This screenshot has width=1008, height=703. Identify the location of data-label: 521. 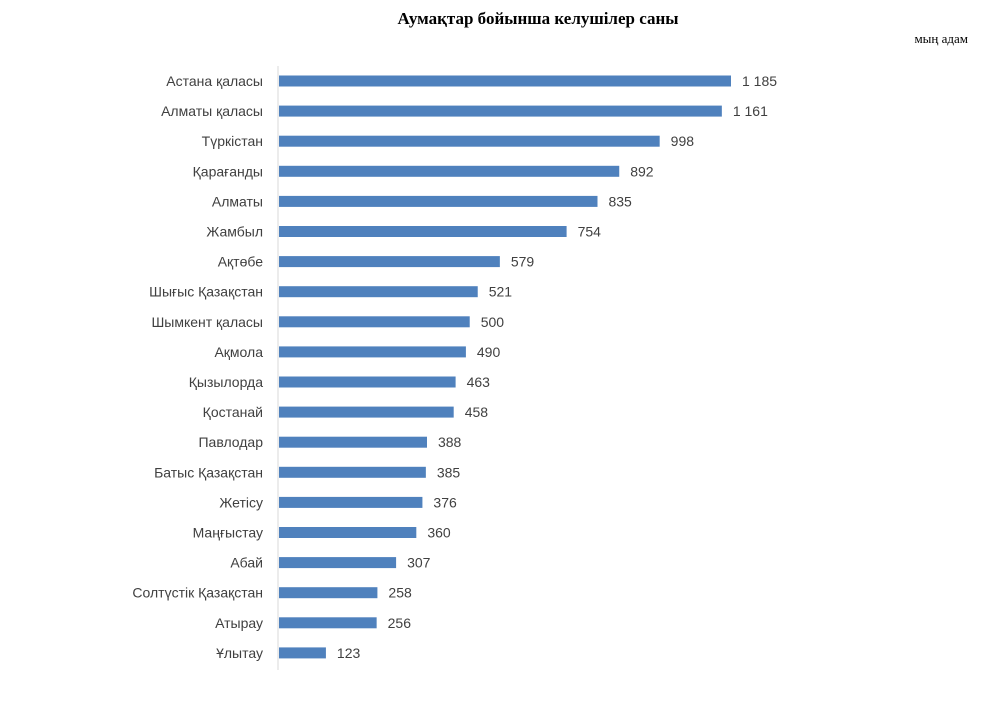
(501, 292).